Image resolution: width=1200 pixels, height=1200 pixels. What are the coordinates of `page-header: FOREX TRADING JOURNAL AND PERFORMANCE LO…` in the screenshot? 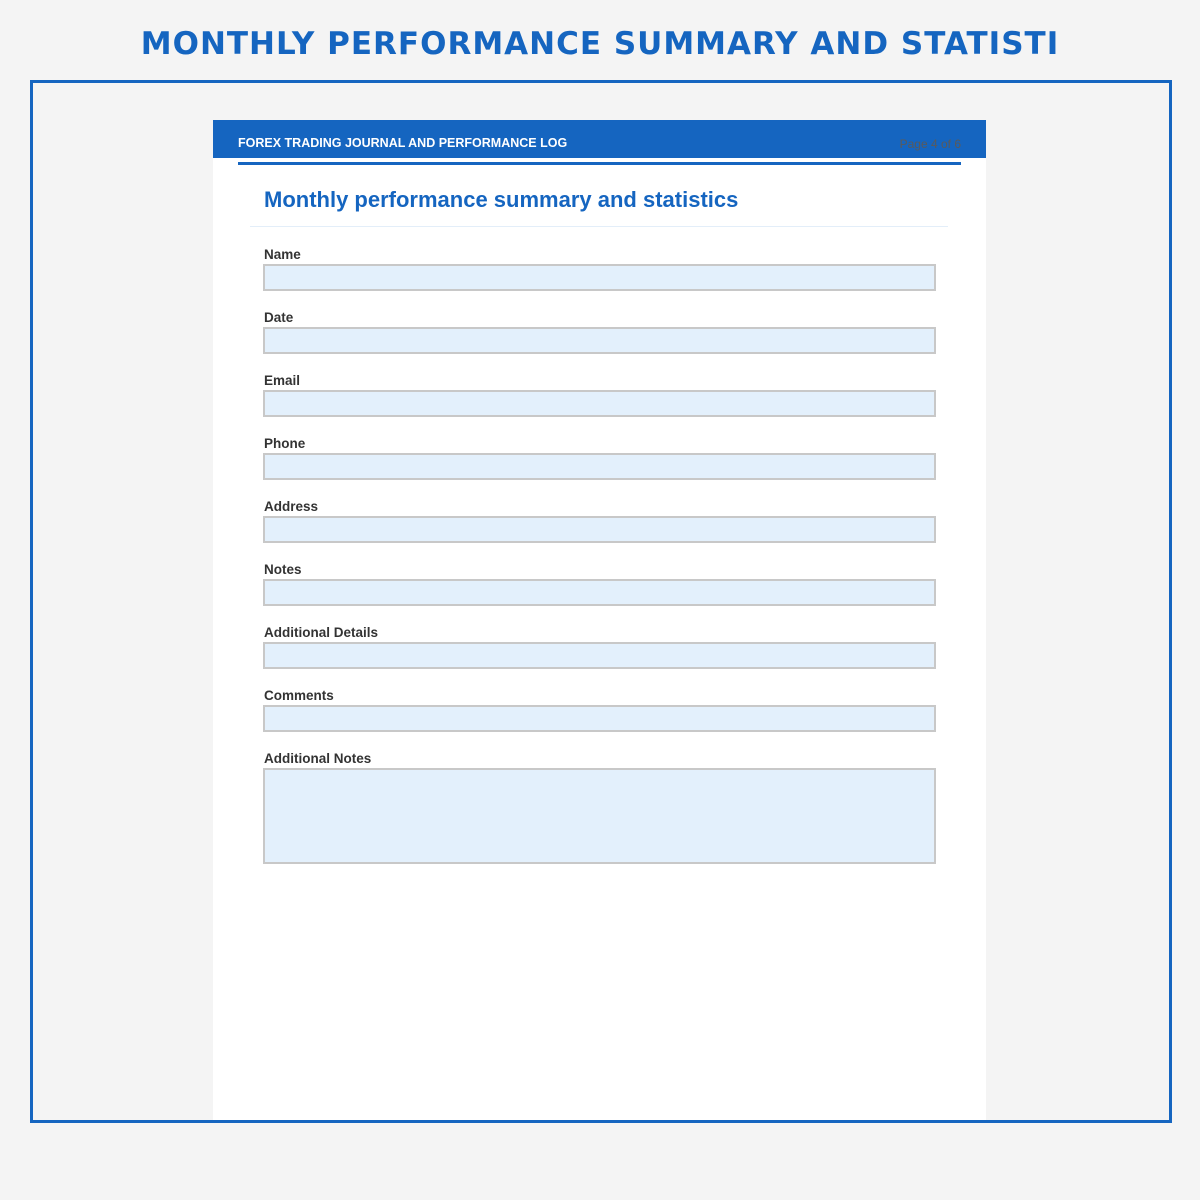 It's located at (599, 139).